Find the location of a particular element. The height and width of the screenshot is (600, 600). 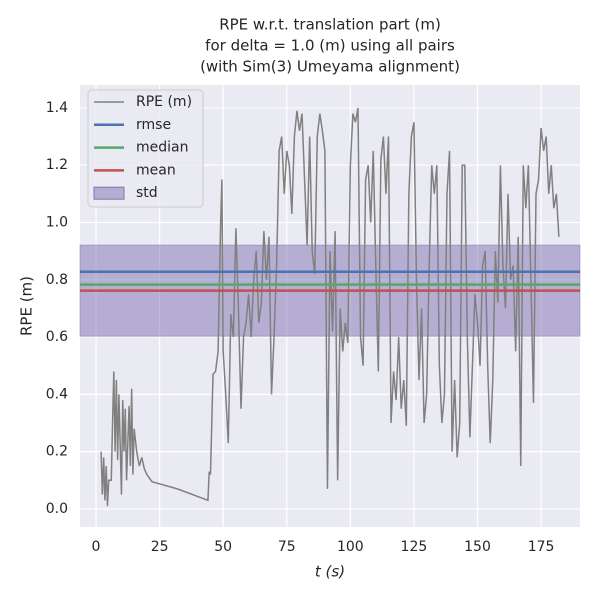

y-tick-label: 1.4 is located at coordinates (57, 108).